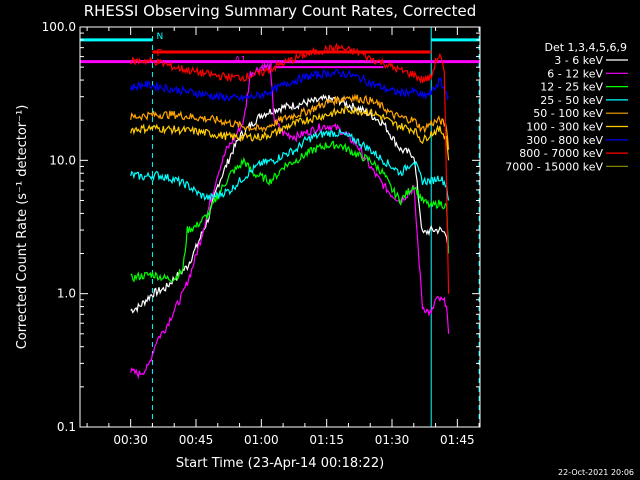 This screenshot has width=640, height=480. What do you see at coordinates (578, 60) in the screenshot?
I see `legend-entry-0: 3 - 6 keV` at bounding box center [578, 60].